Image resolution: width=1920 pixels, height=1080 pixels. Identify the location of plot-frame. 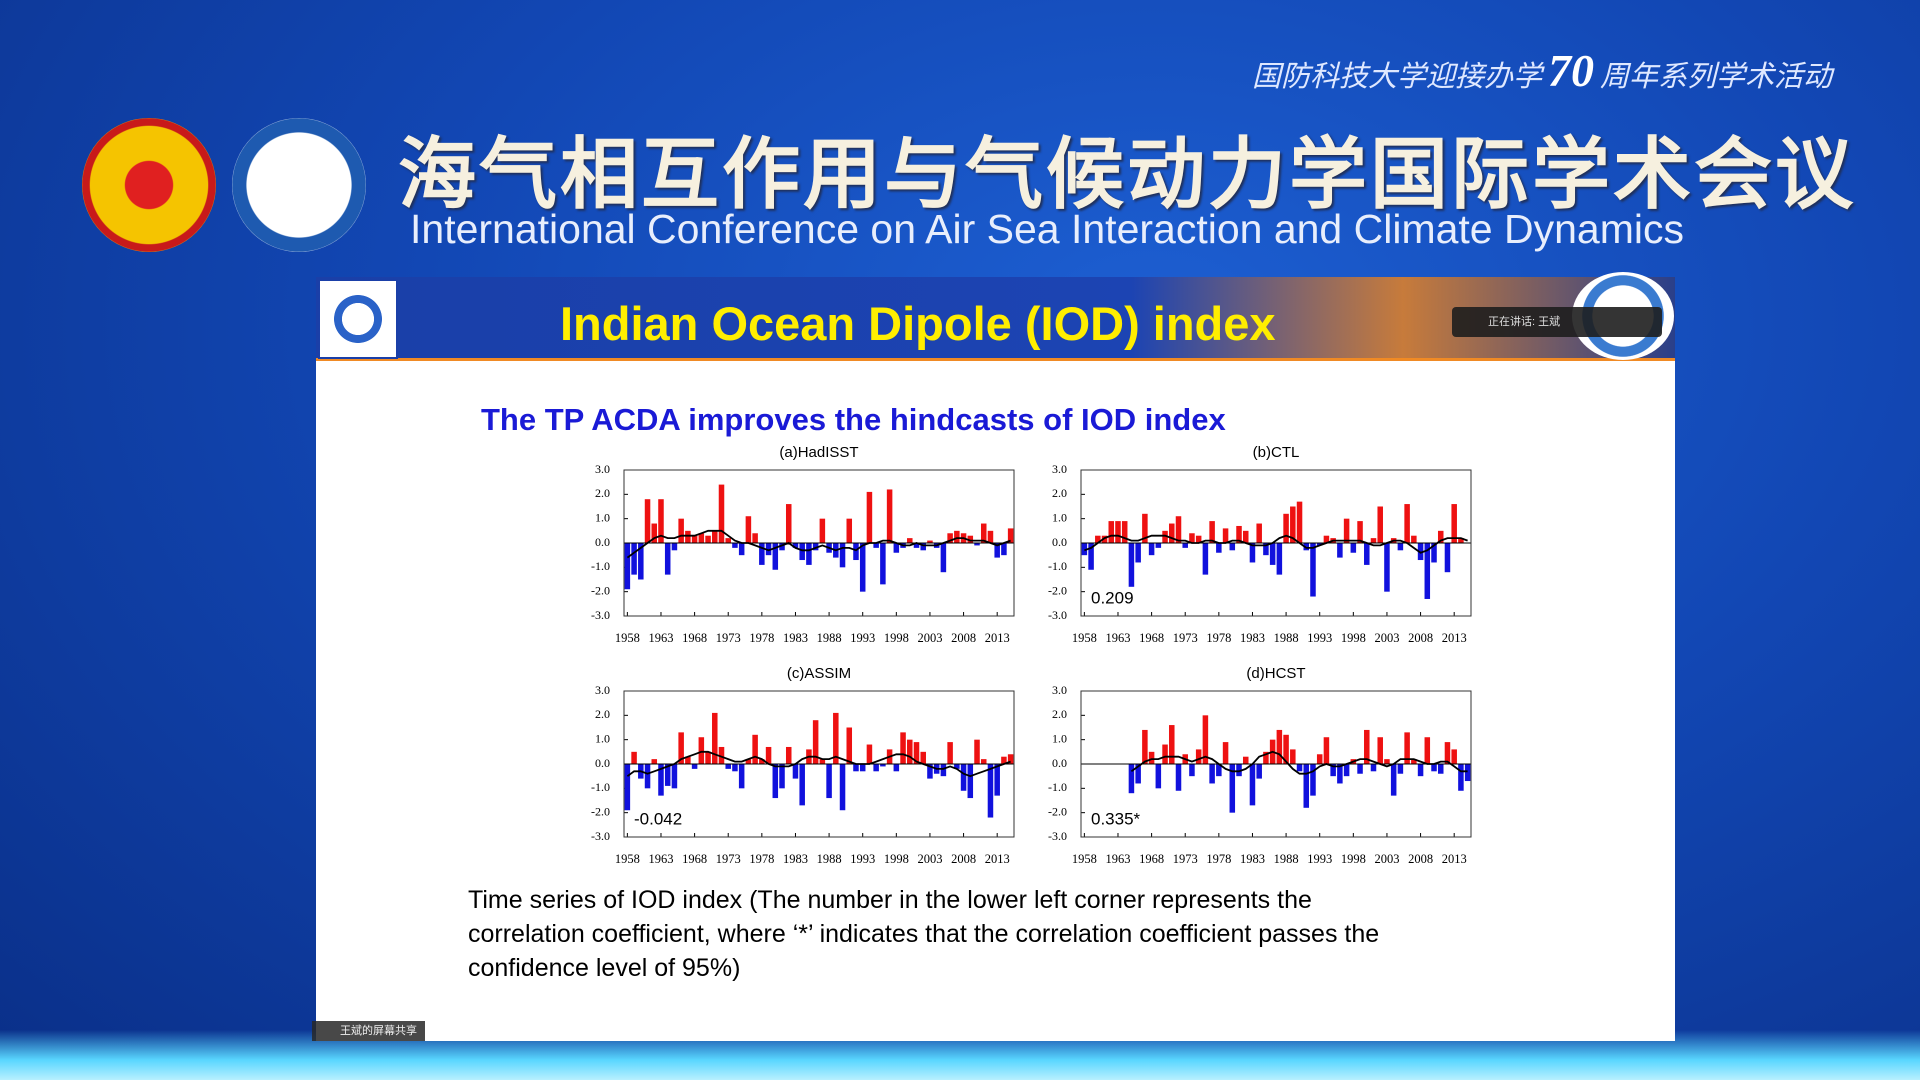
(819, 764).